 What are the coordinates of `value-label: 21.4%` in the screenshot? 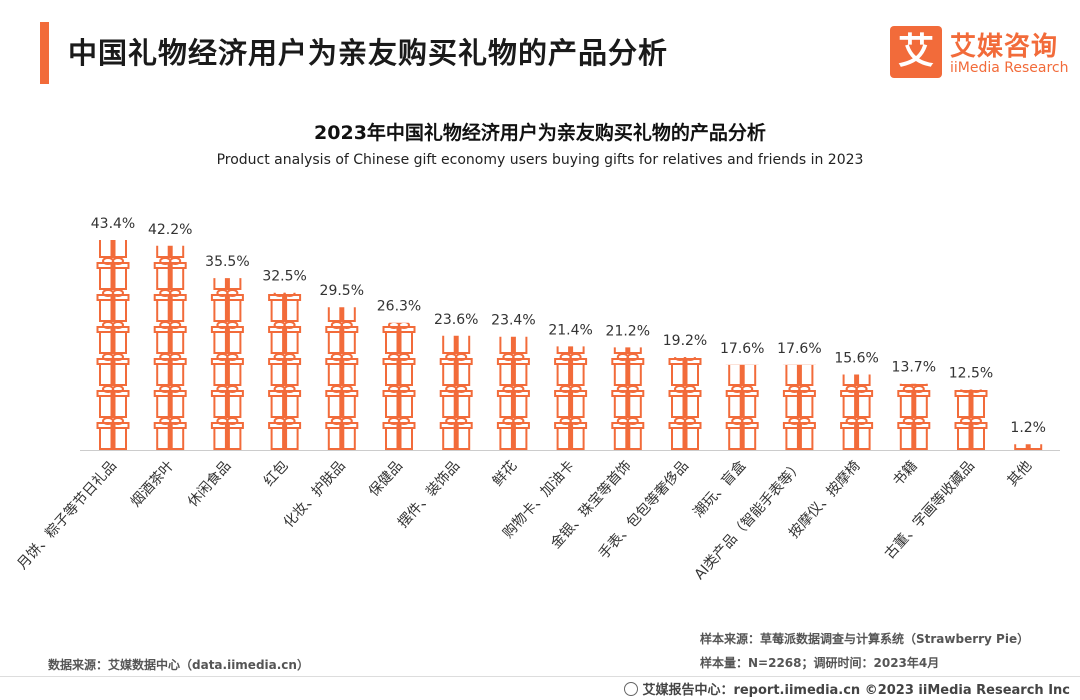 It's located at (570, 330).